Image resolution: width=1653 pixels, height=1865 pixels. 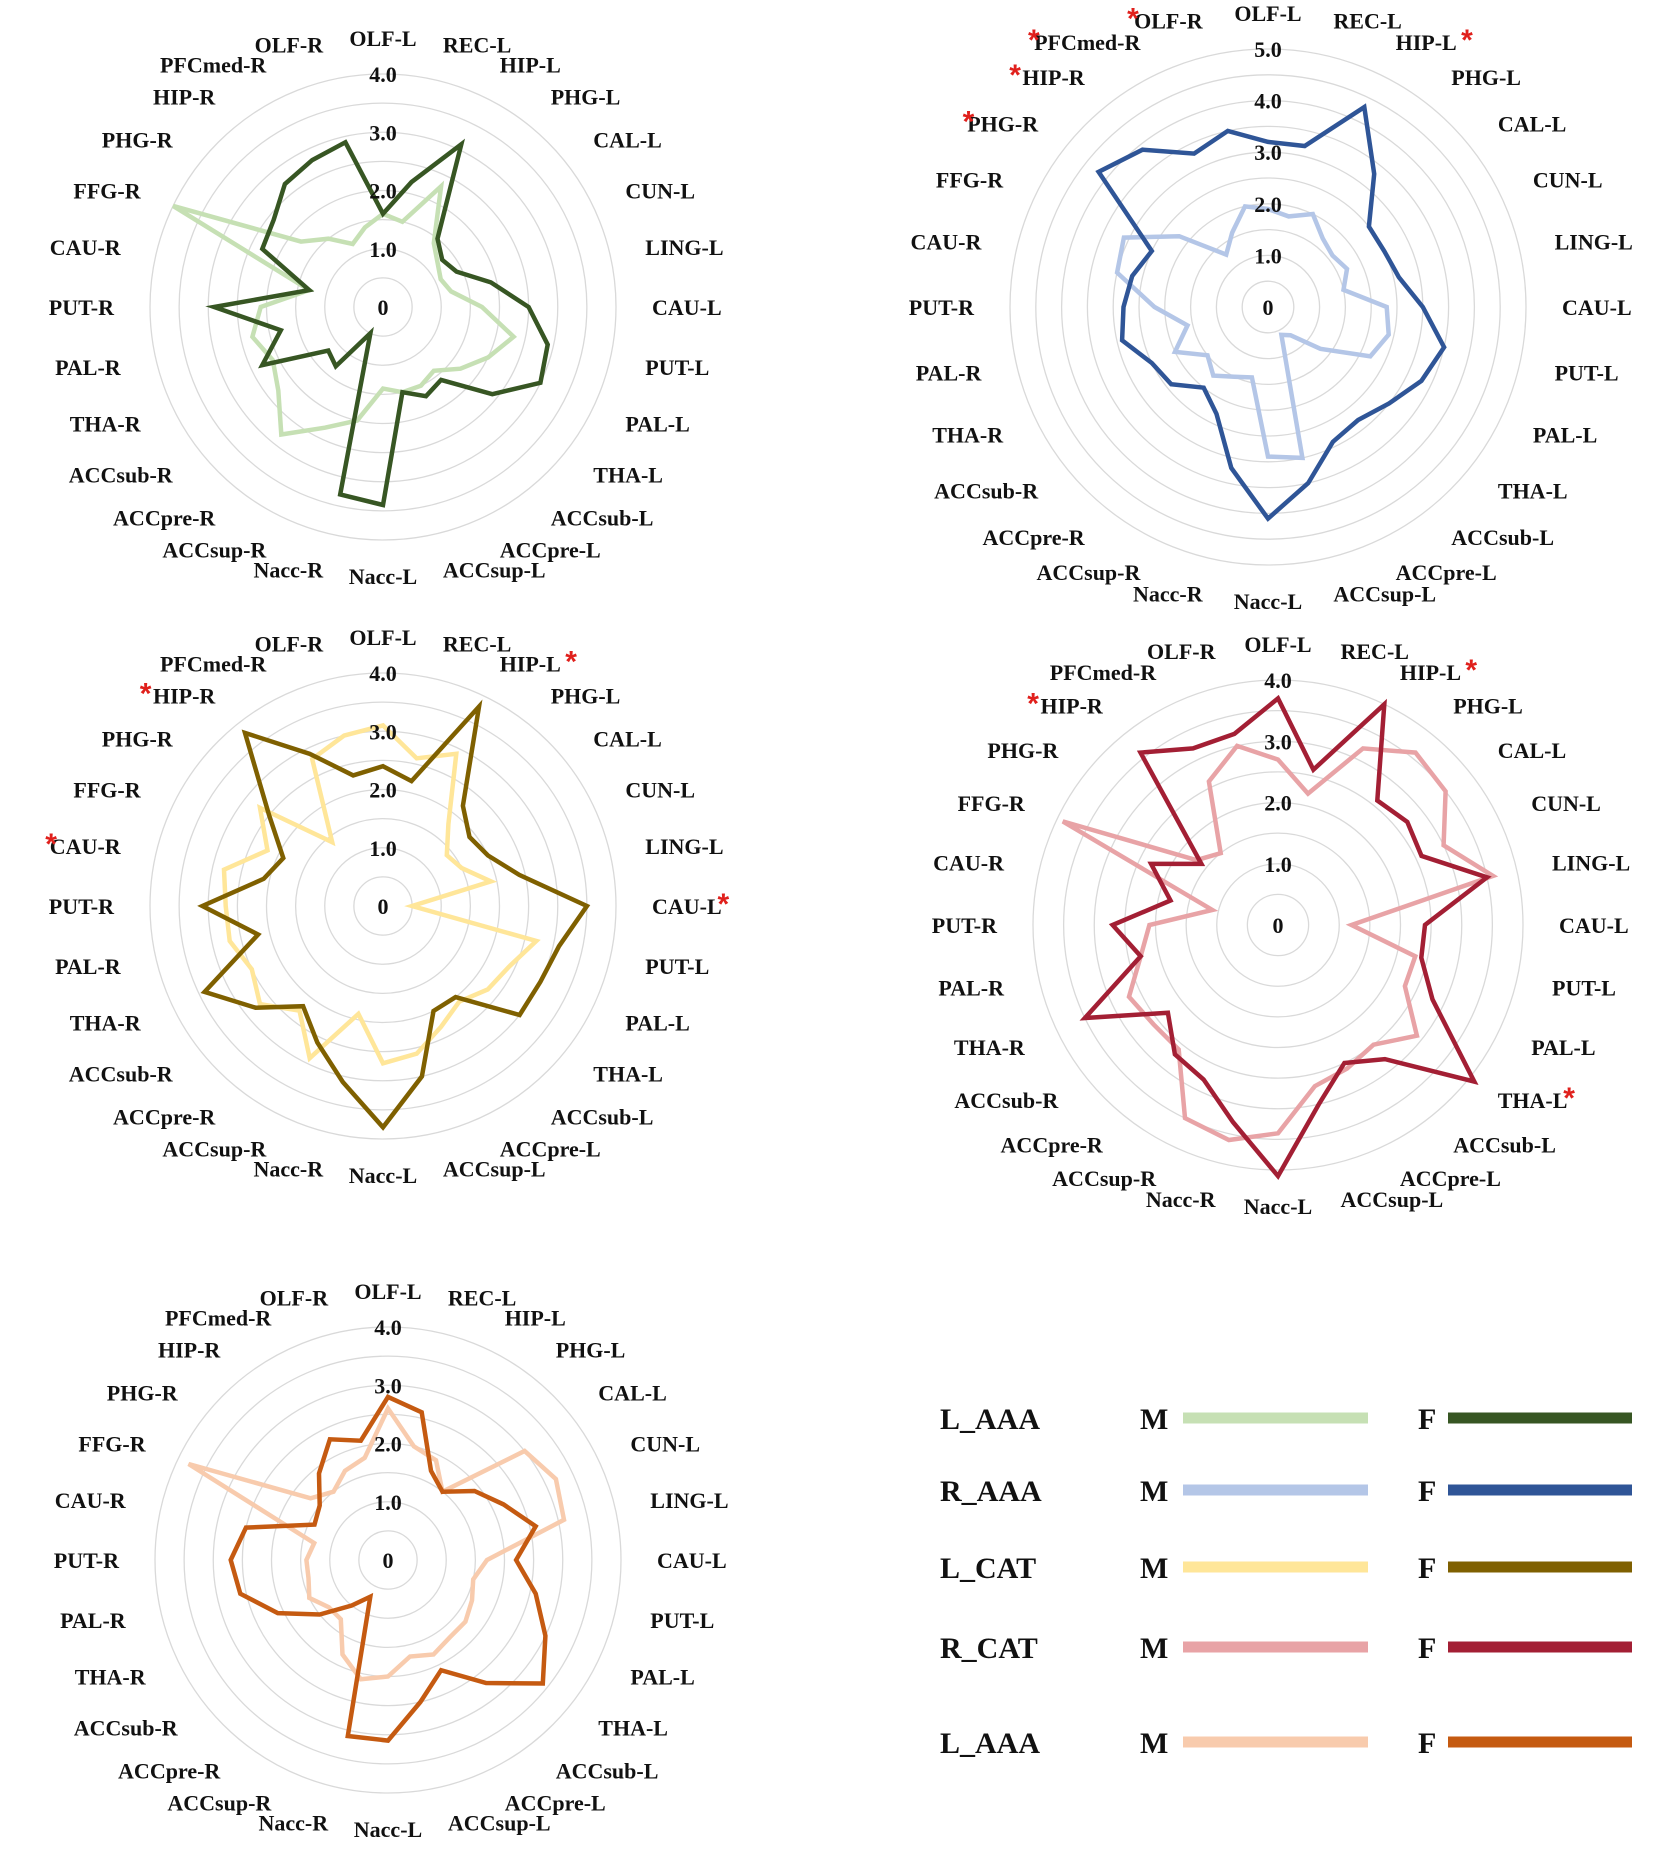 I want to click on axis-label: PUT-L, so click(x=1587, y=372).